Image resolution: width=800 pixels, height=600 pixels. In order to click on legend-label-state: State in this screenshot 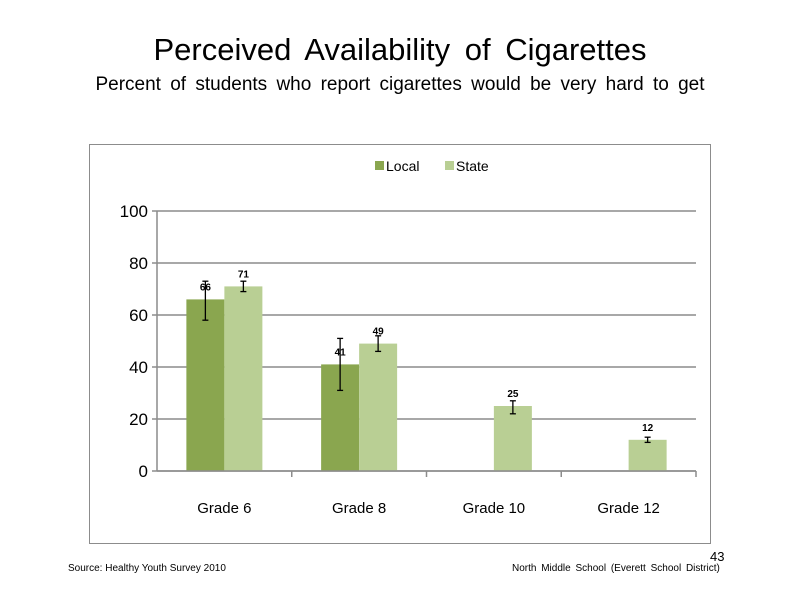, I will do `click(472, 166)`.